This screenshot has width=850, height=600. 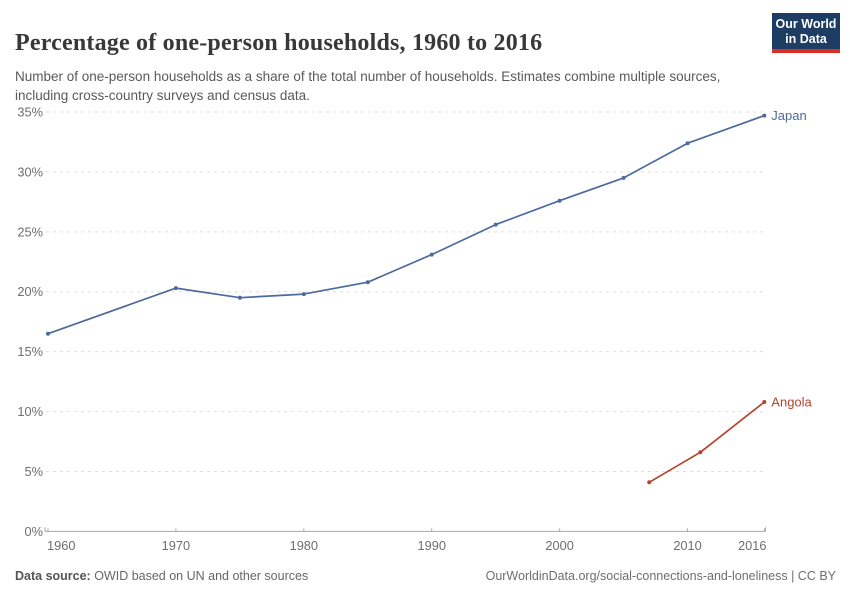 I want to click on owid-logo-line2: in Data, so click(x=806, y=38).